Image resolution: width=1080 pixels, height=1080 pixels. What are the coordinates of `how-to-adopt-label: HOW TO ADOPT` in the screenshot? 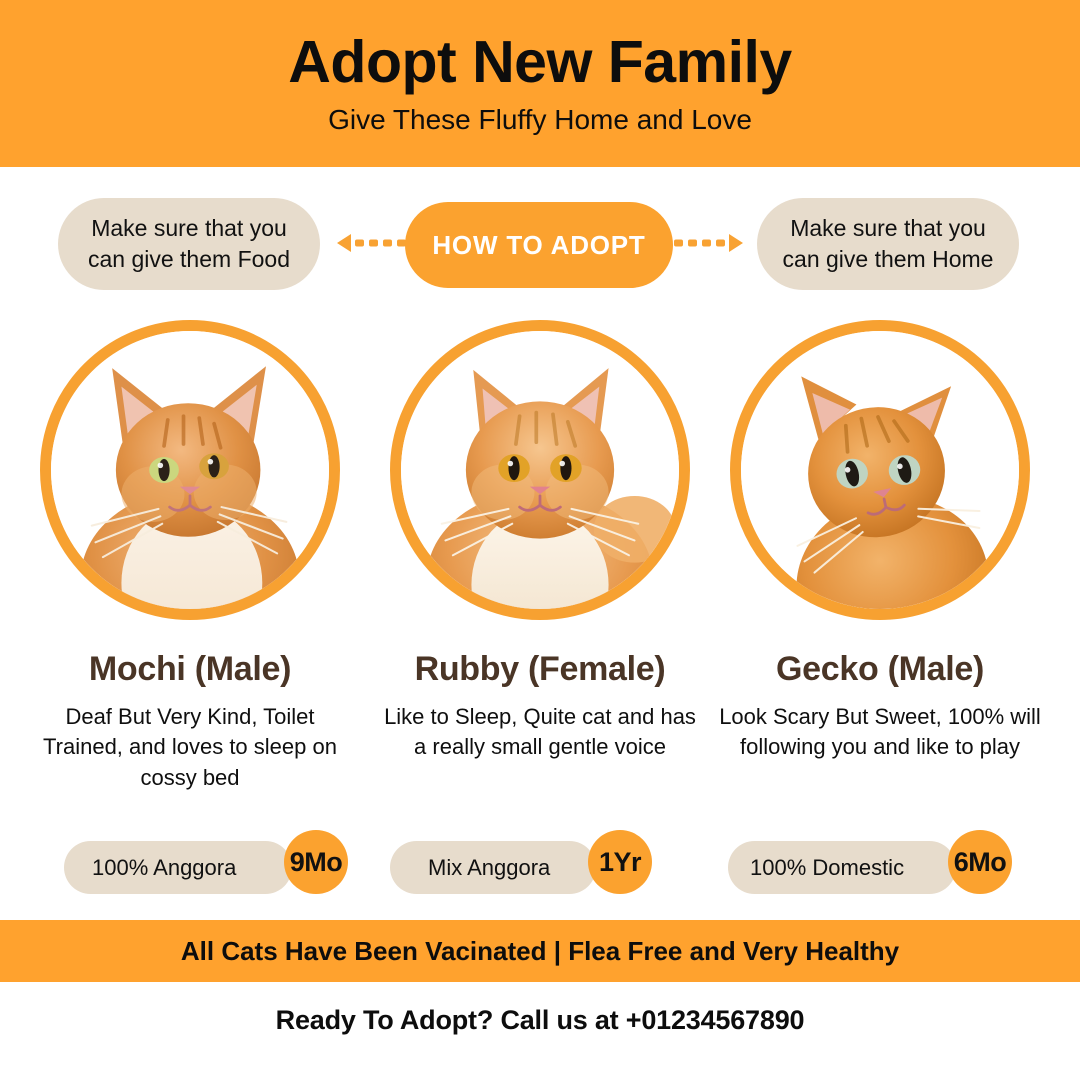 It's located at (539, 244).